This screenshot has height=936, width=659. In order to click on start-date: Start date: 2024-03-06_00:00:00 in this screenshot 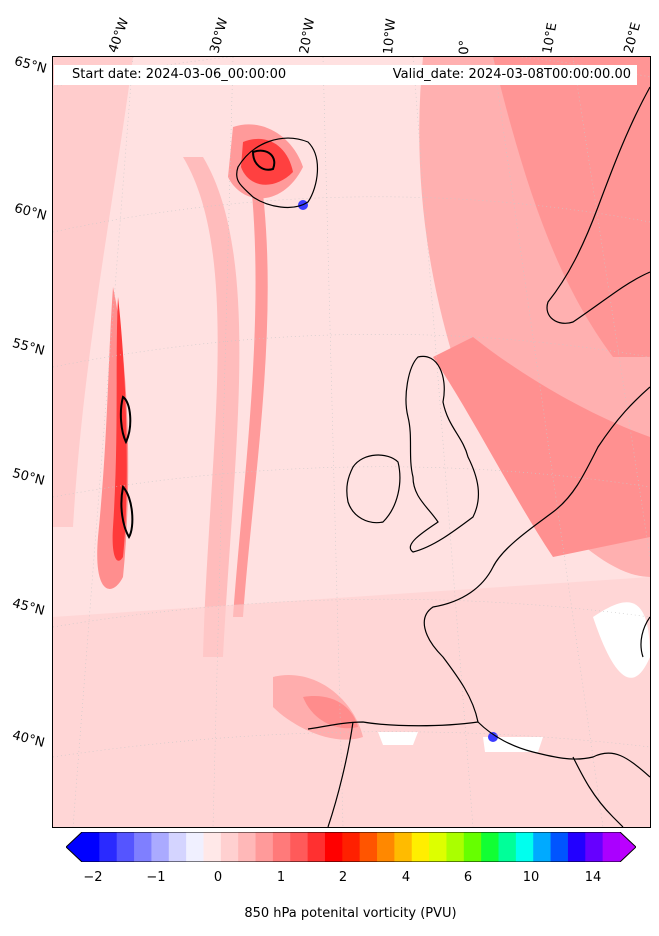, I will do `click(179, 74)`.